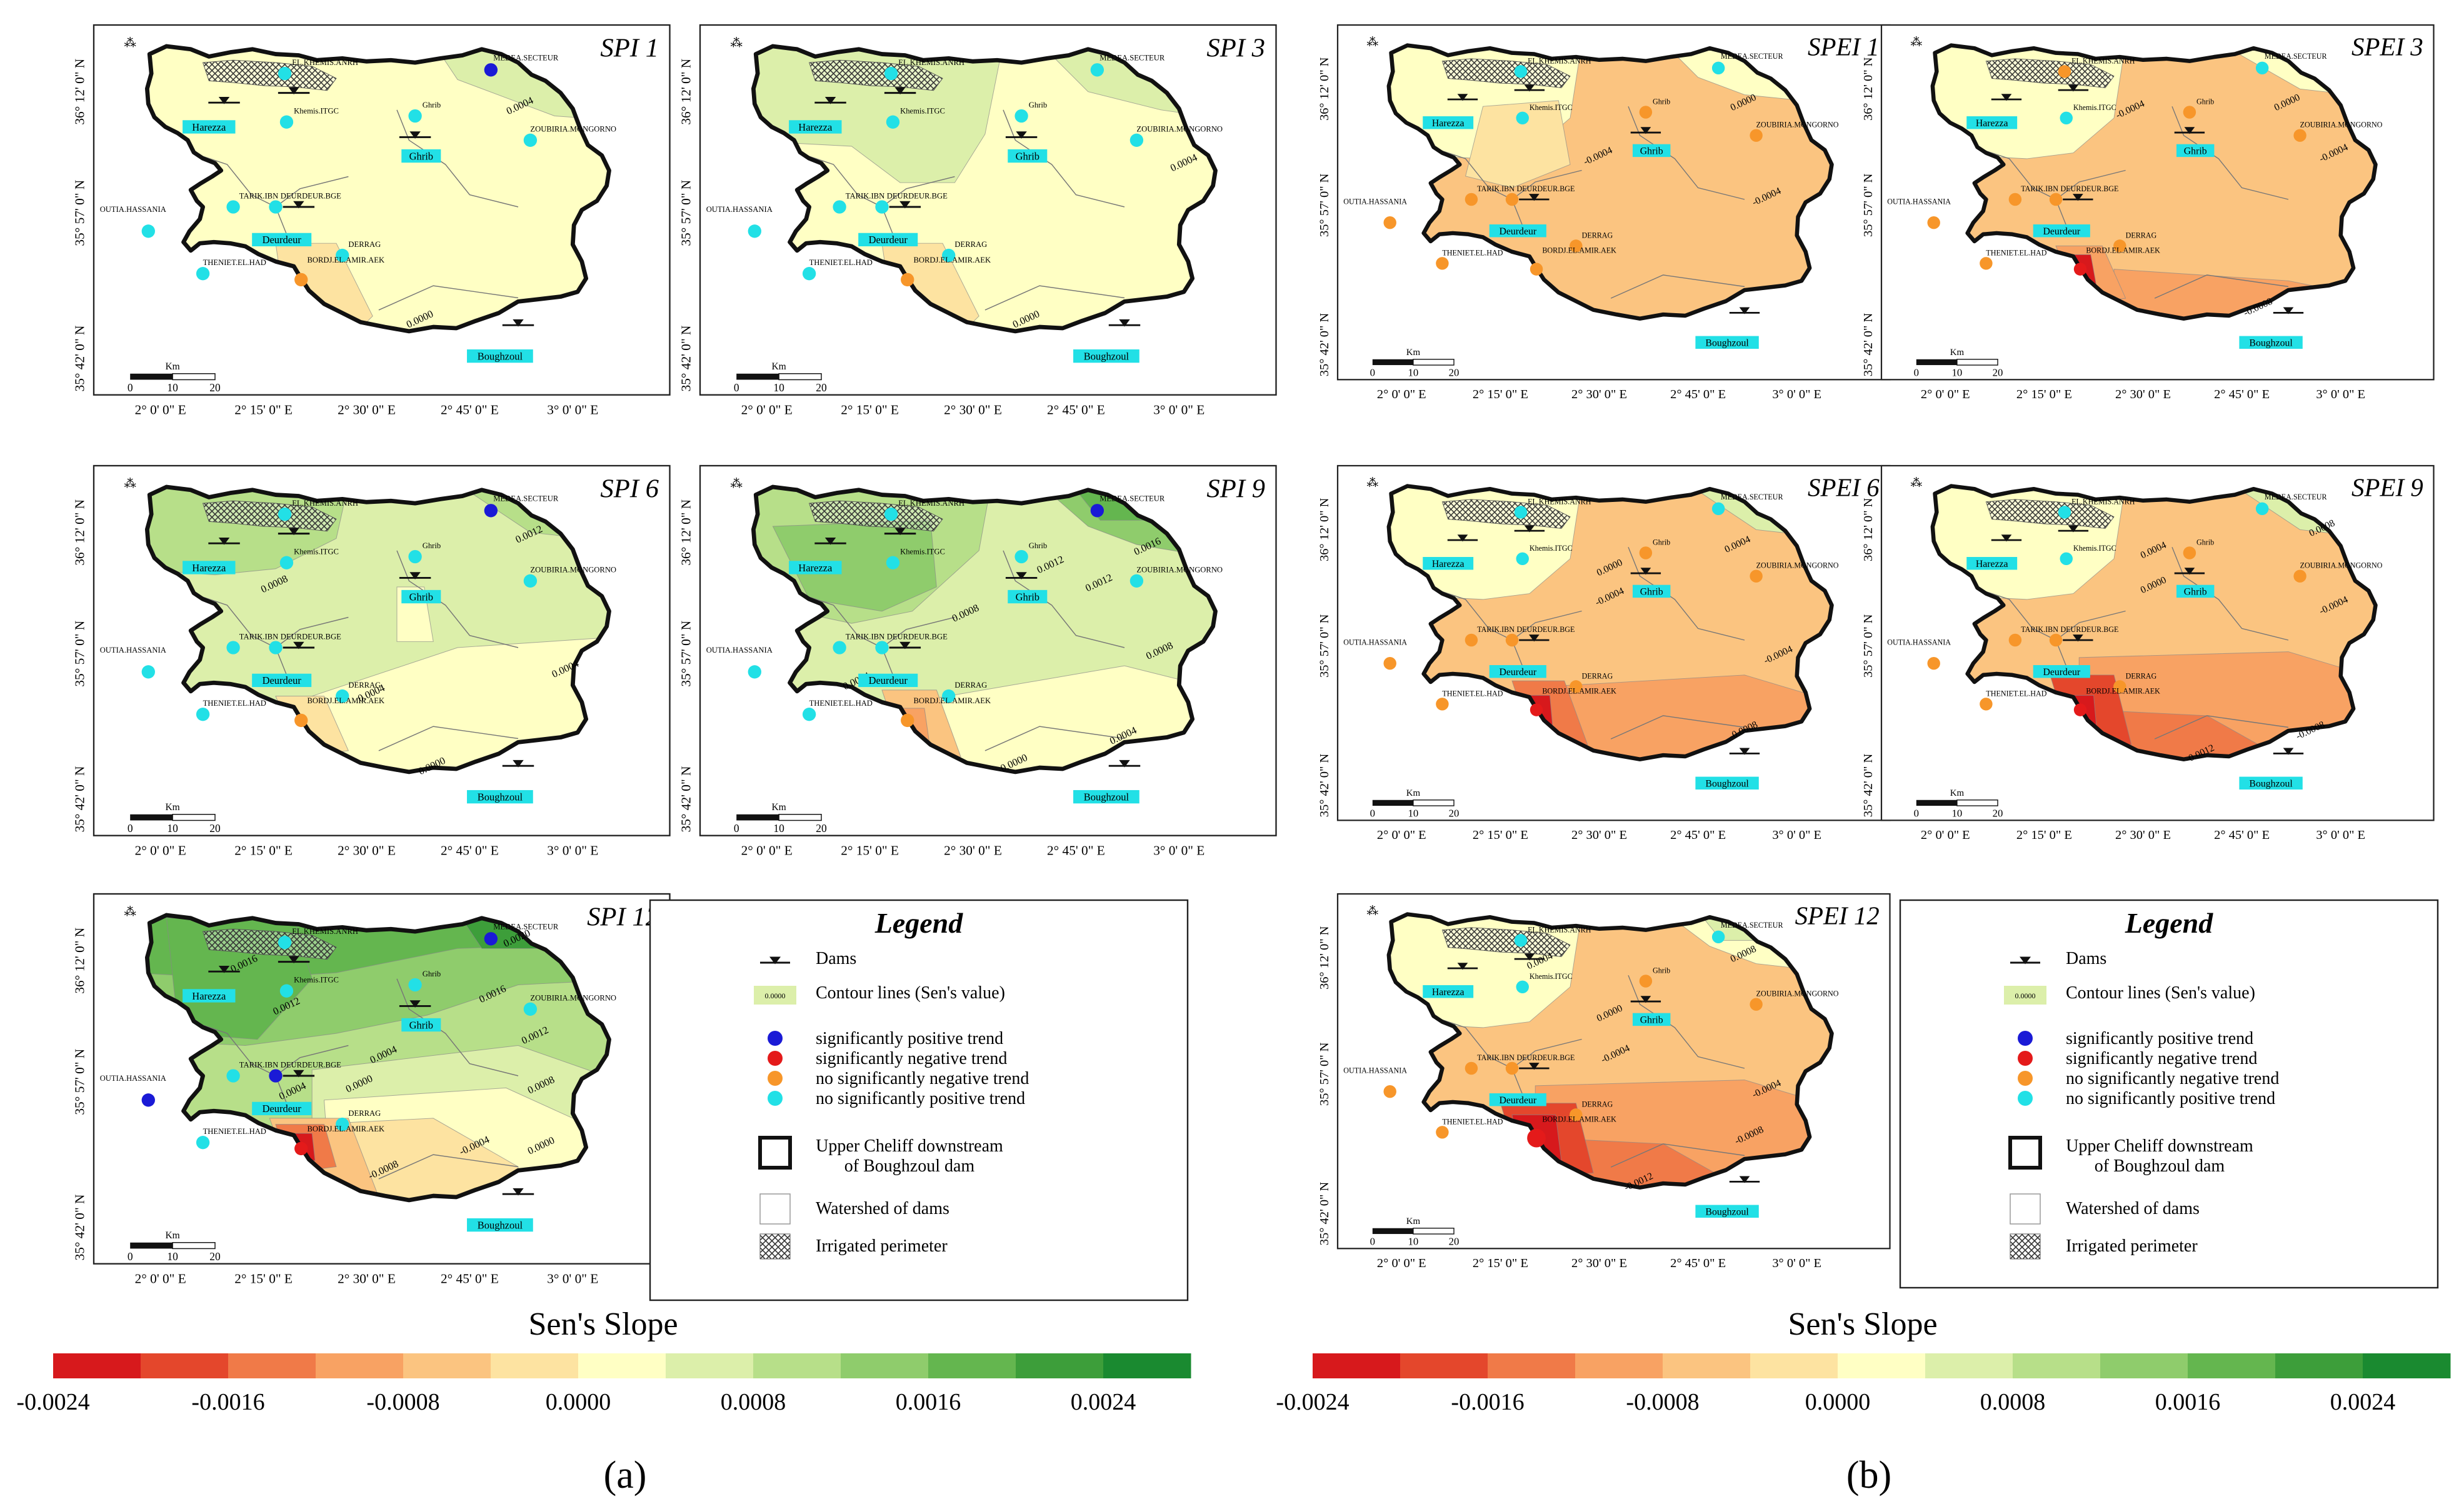  Describe the element at coordinates (1977, 803) in the screenshot. I see `scale-bar-white` at that location.